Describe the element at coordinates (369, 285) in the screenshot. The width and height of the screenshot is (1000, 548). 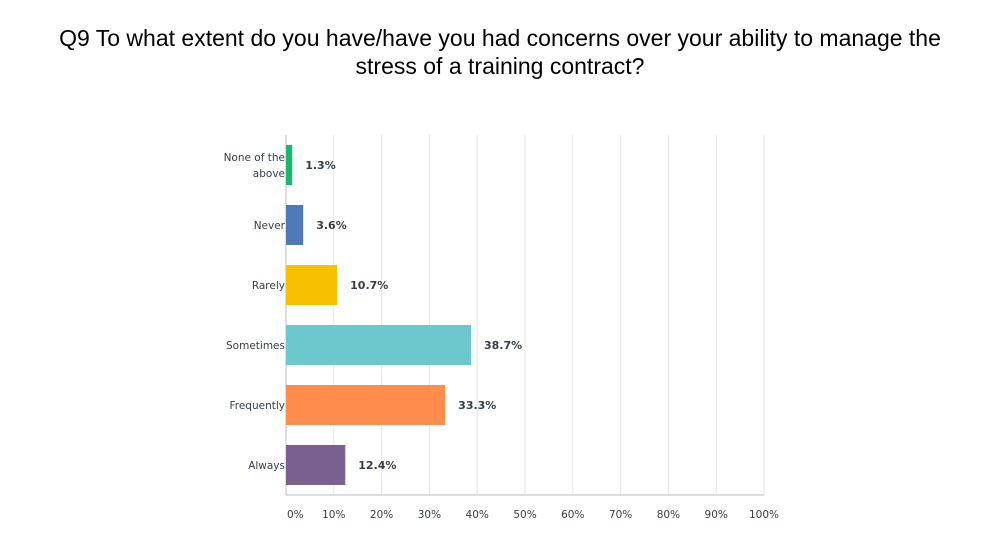
I see `value-label: 10.7%` at that location.